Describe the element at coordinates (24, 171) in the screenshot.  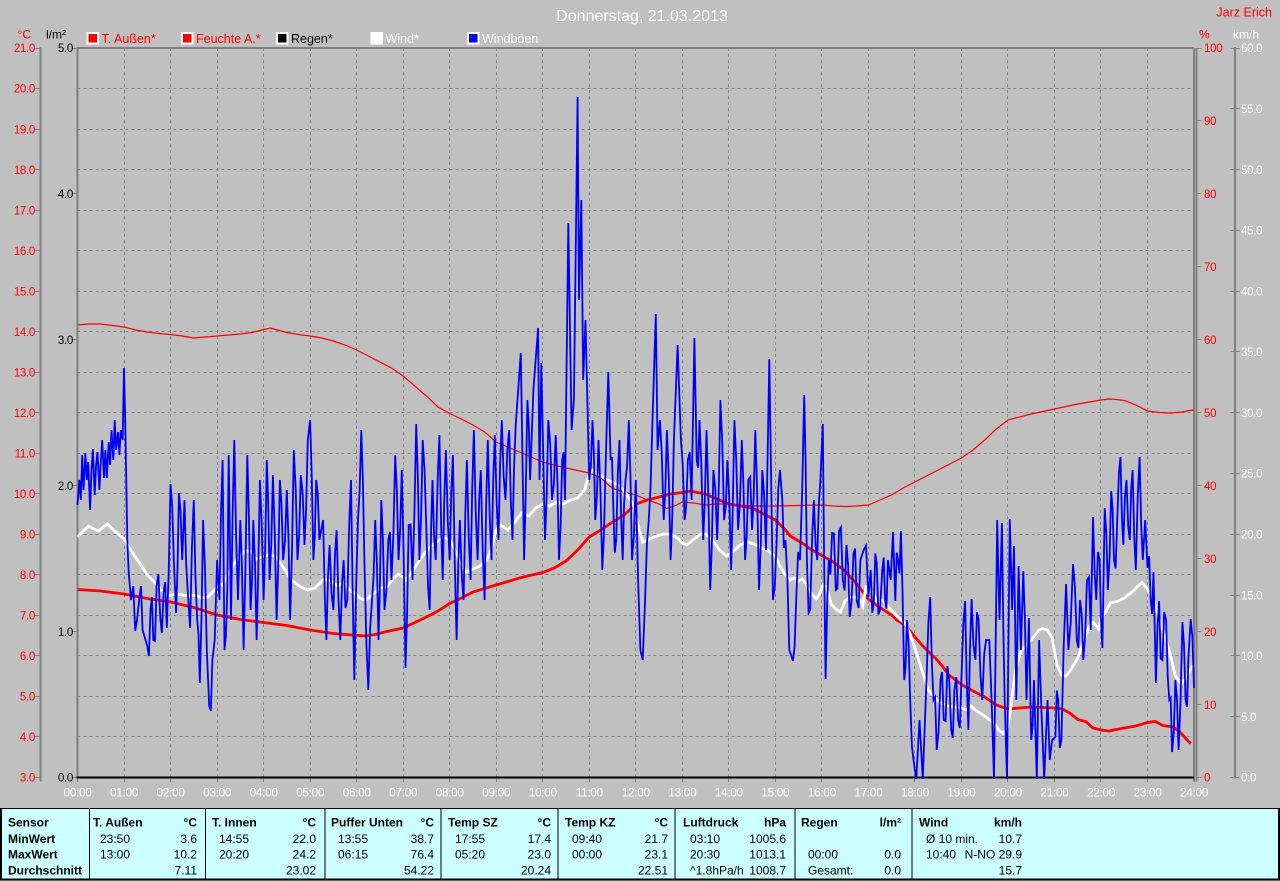
I see `svg-text: 18.0` at that location.